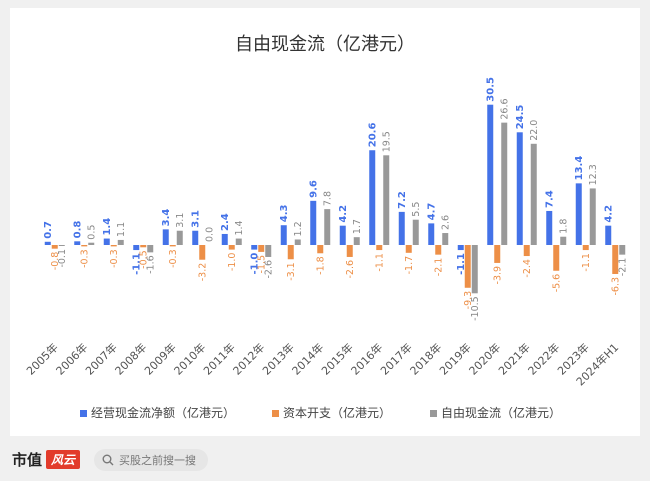  I want to click on data-label-s1-19: -6.3, so click(615, 286).